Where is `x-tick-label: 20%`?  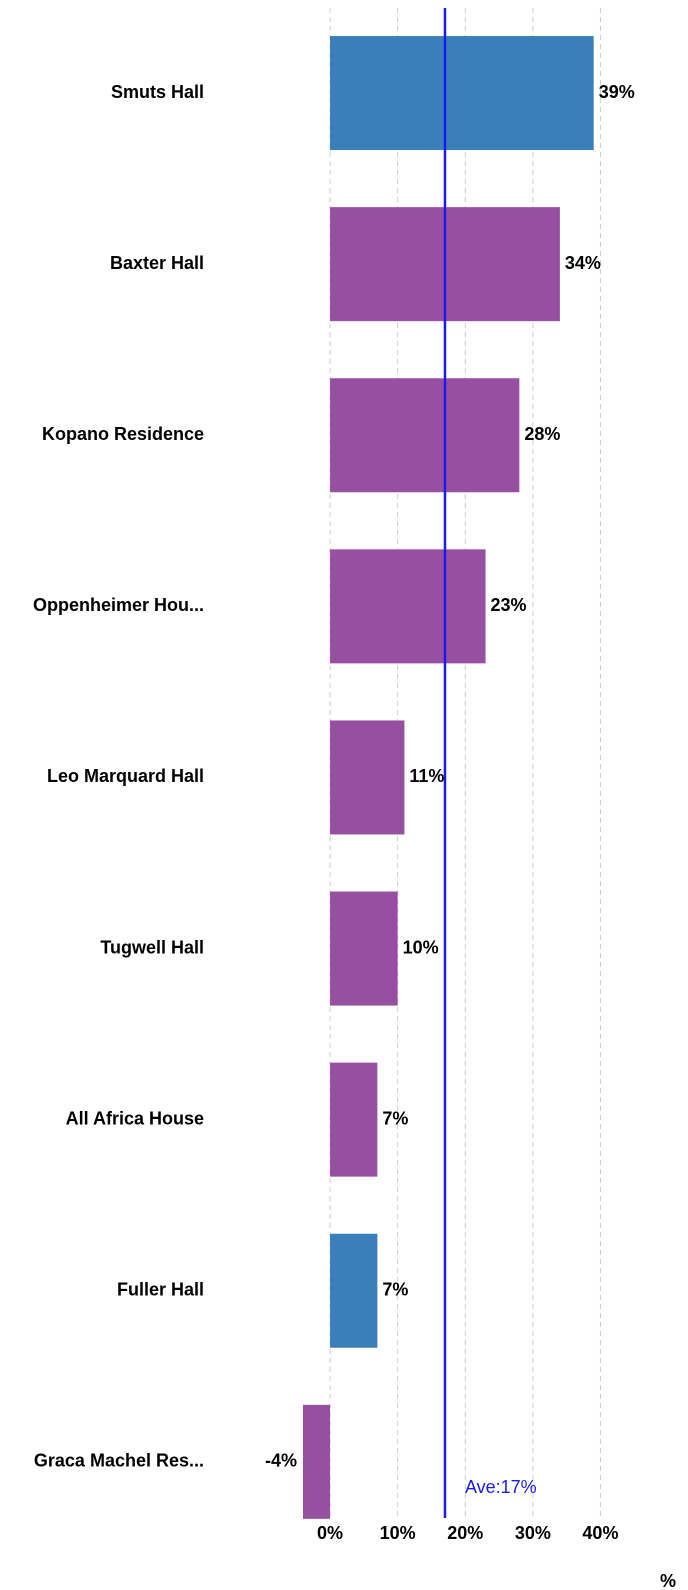
x-tick-label: 20% is located at coordinates (465, 1533).